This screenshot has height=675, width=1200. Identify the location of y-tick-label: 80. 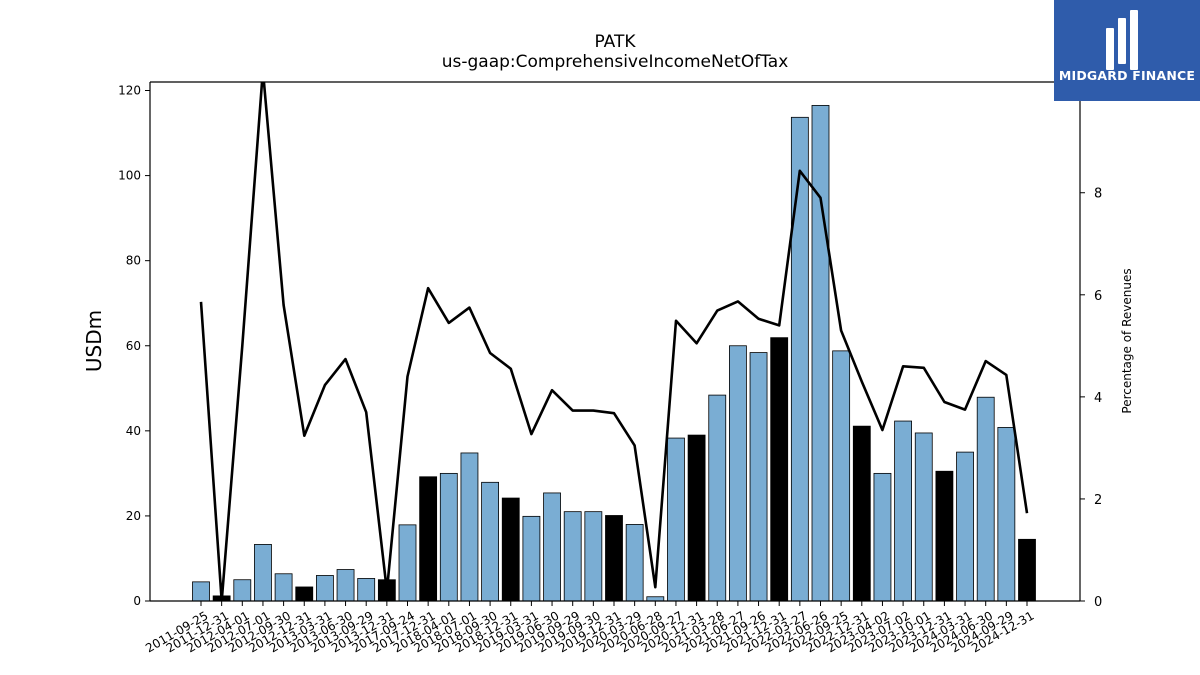
(133, 261).